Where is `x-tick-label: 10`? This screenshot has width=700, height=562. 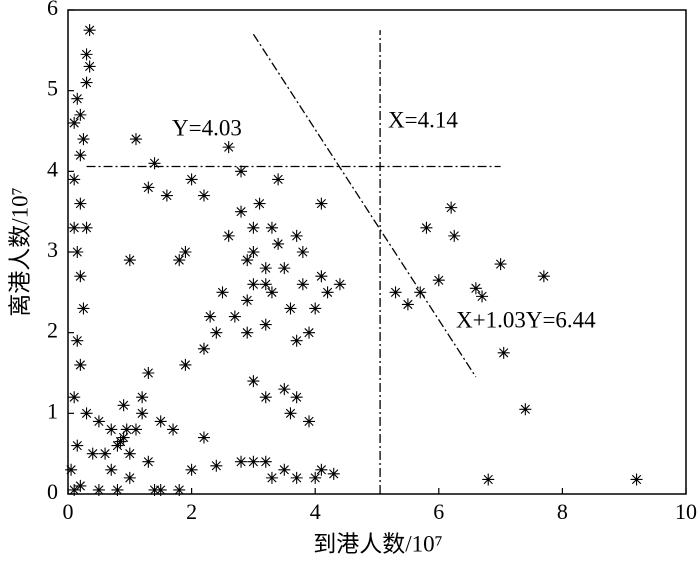
x-tick-label: 10 is located at coordinates (686, 511).